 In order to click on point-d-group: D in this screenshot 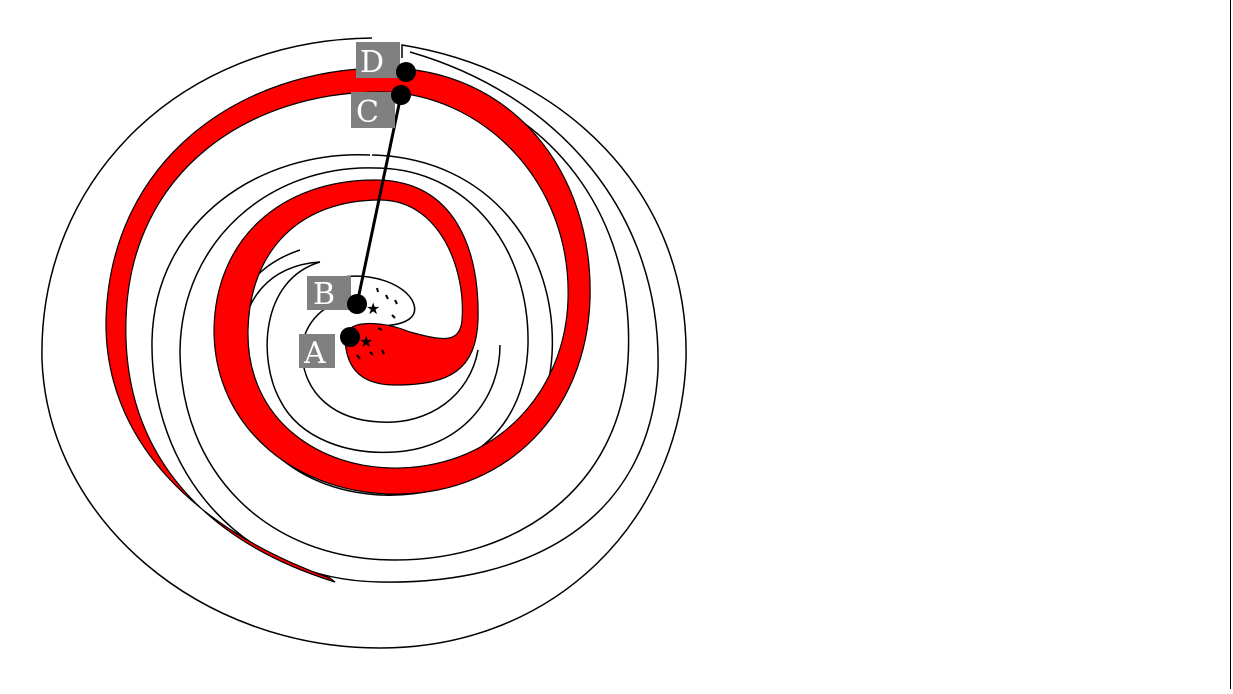, I will do `click(386, 62)`.